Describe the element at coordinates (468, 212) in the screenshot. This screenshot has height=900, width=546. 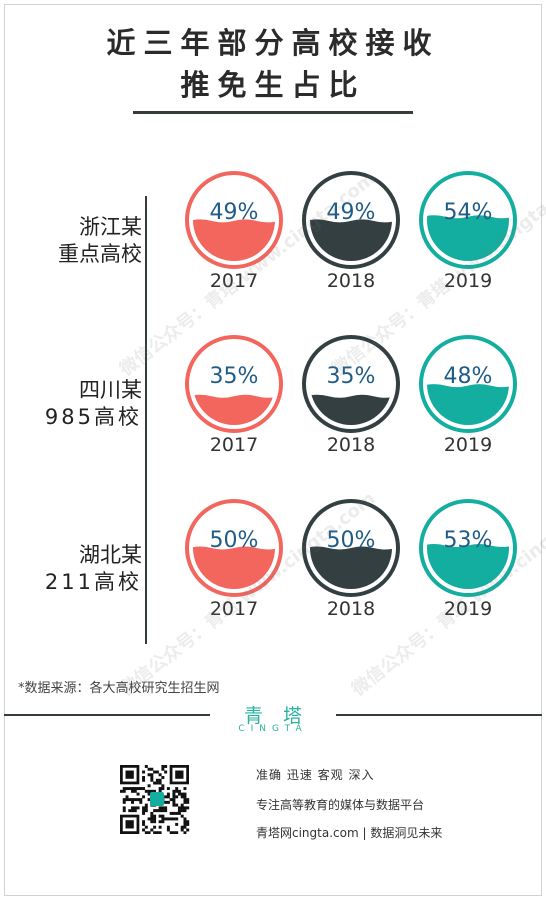
I see `gauge-value-label-0-2: 54%` at that location.